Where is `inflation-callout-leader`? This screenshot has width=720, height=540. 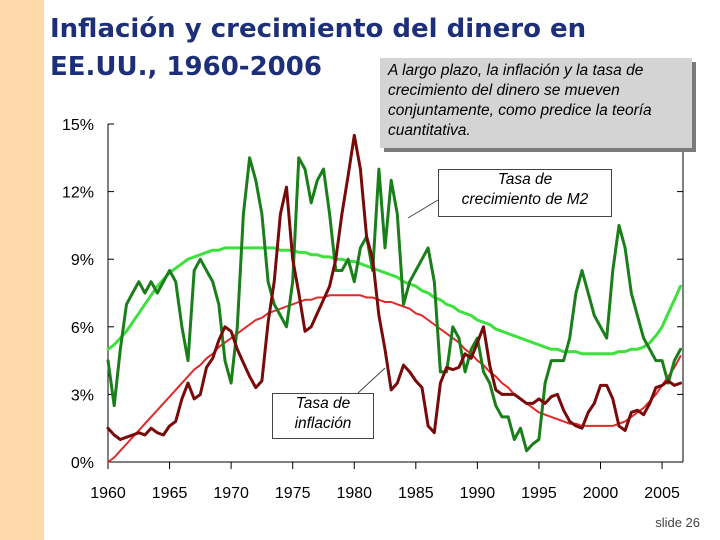
inflation-callout-leader is located at coordinates (371, 380).